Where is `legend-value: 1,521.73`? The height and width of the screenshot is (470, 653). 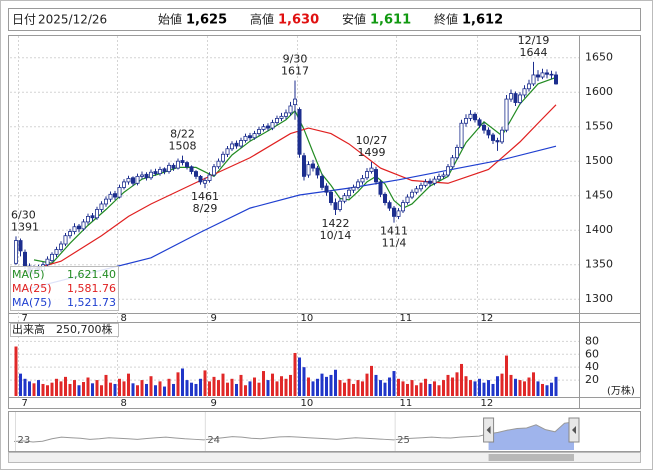 legend-value: 1,521.73 is located at coordinates (91, 302).